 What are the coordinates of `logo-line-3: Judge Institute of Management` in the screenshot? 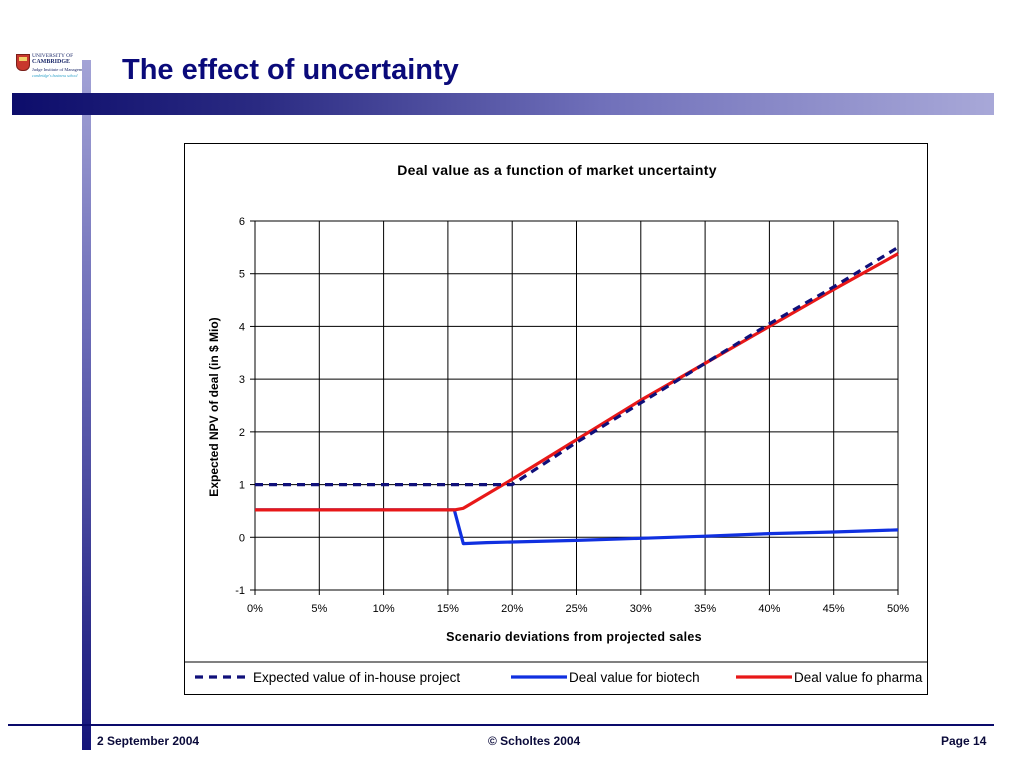 It's located at (60, 69).